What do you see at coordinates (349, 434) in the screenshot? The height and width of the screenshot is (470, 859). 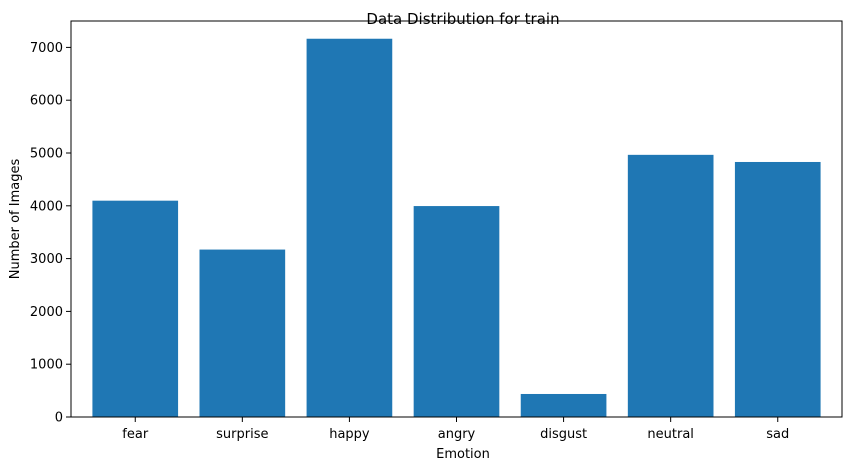 I see `x-tick-label-happy: happy` at bounding box center [349, 434].